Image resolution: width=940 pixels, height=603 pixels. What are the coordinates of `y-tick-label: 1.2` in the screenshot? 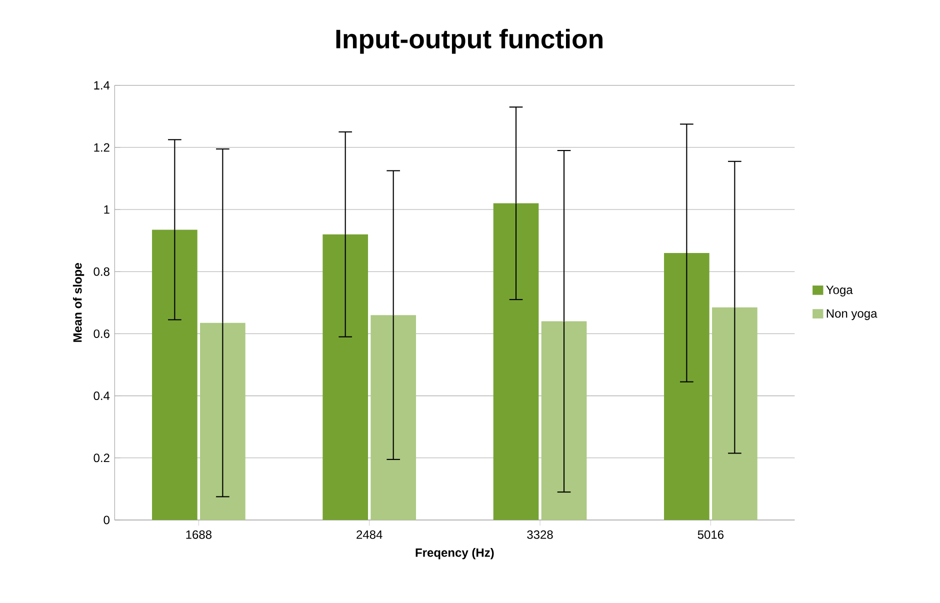 It's located at (102, 147).